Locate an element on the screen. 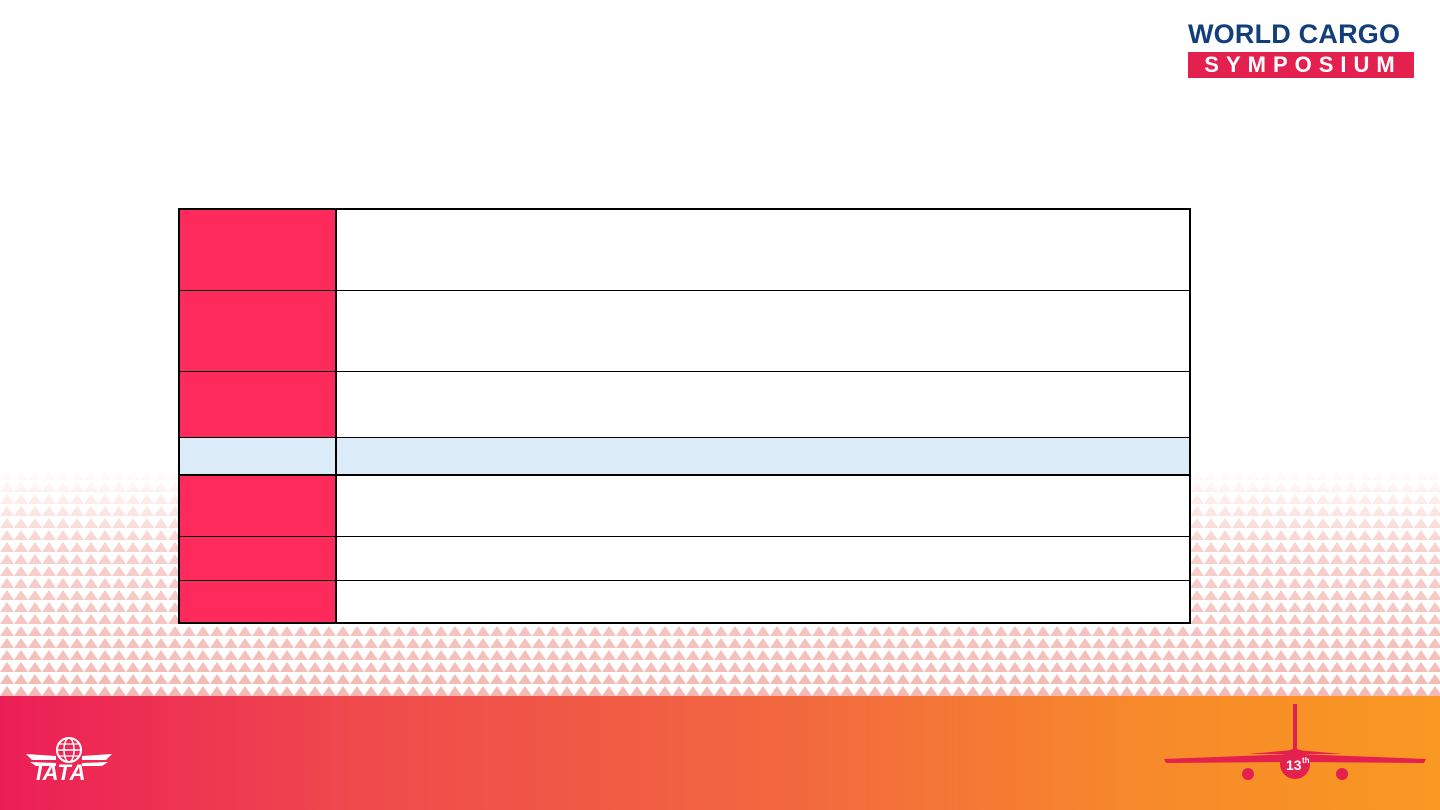 This screenshot has height=810, width=1440. footer-gradient-bar is located at coordinates (720, 753).